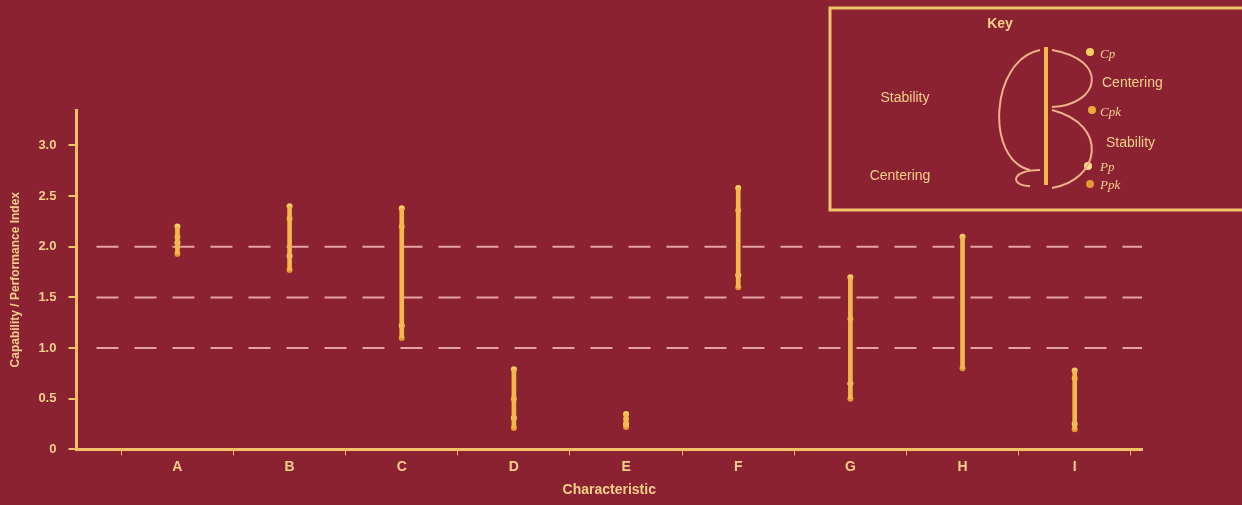  I want to click on y-tick-label: 1.5, so click(47, 297).